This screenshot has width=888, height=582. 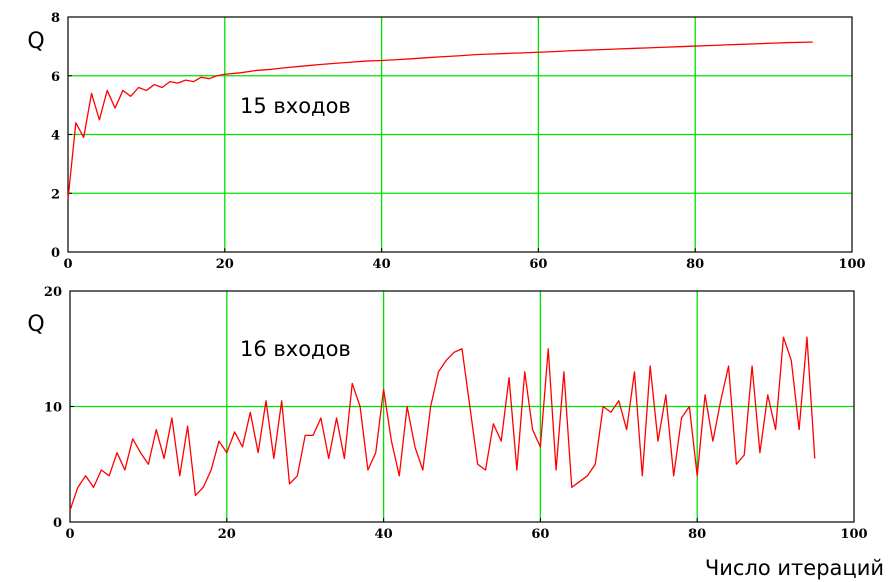 I want to click on y-tick-label: 6, so click(x=55, y=77).